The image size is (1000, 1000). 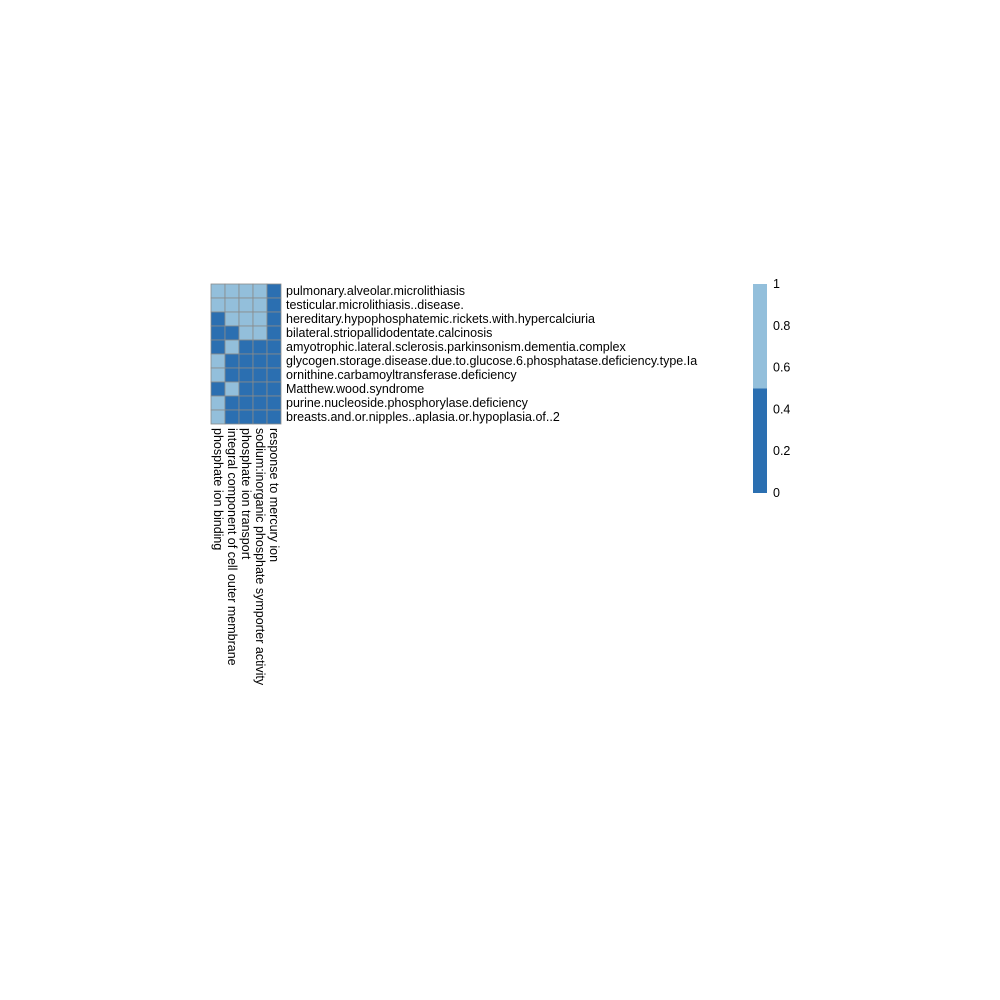 I want to click on row-label: pulmonary.alveolar.microlithiasis, so click(x=375, y=291).